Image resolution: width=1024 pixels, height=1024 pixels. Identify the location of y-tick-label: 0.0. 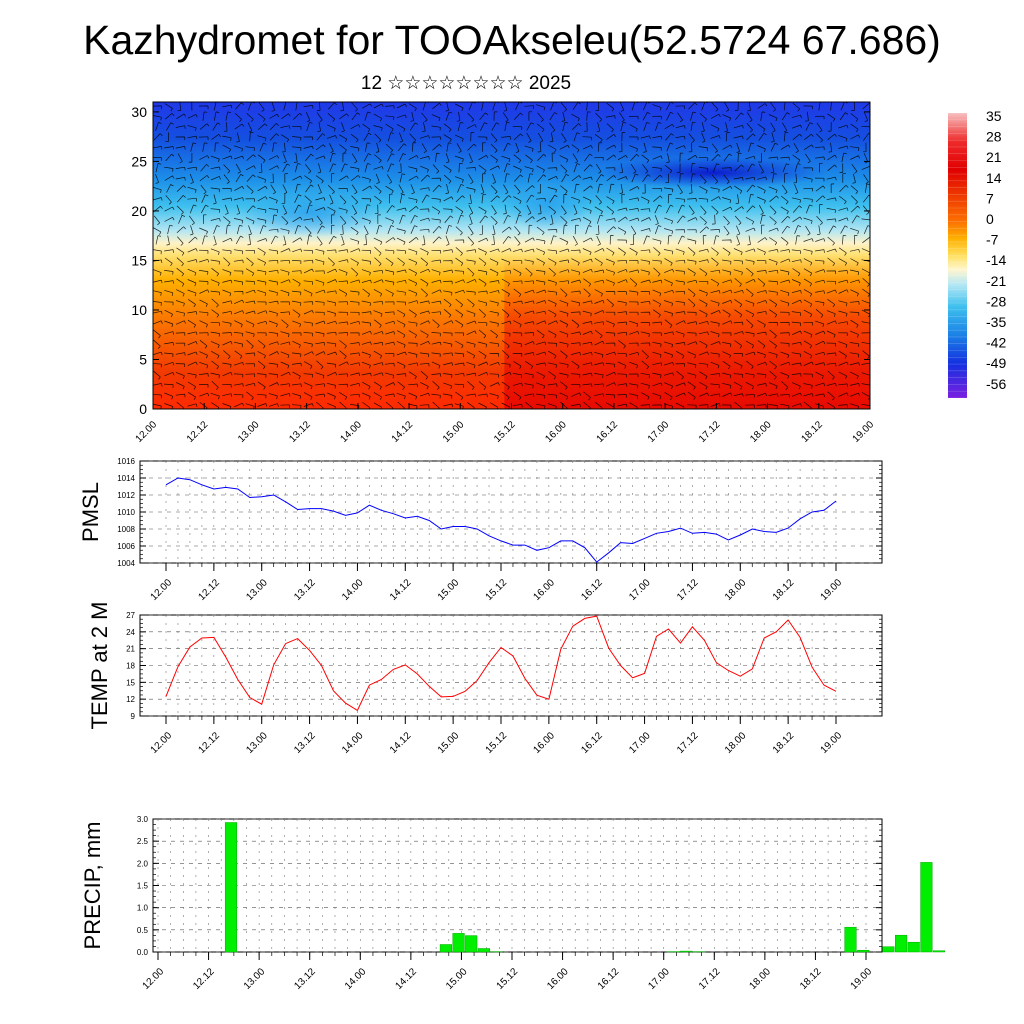
(143, 952).